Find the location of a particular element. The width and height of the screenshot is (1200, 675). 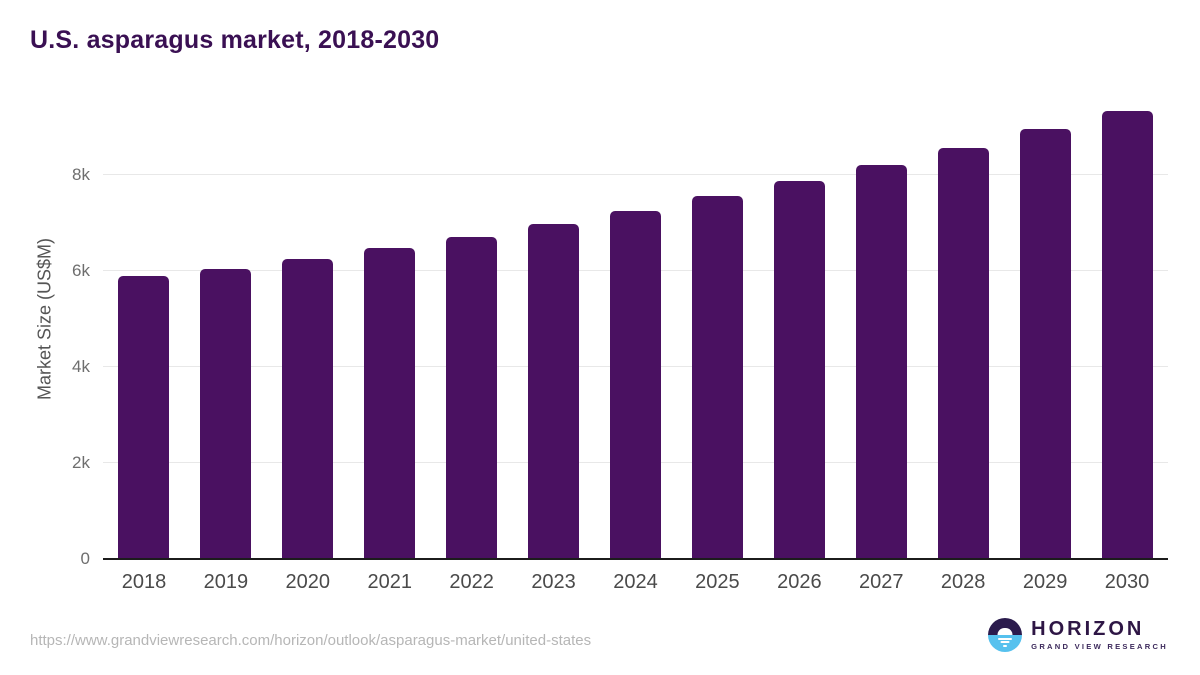

x-tick-2030: 2030 is located at coordinates (1127, 582).